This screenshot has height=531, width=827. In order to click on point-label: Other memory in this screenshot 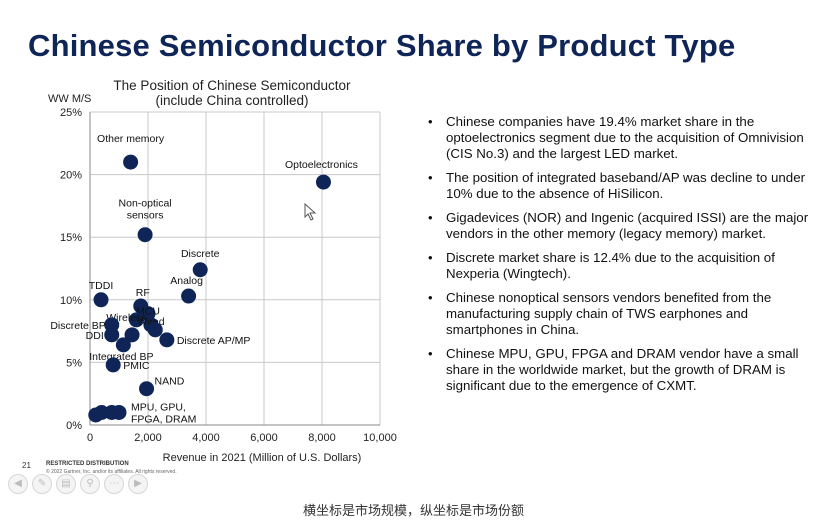, I will do `click(131, 139)`.